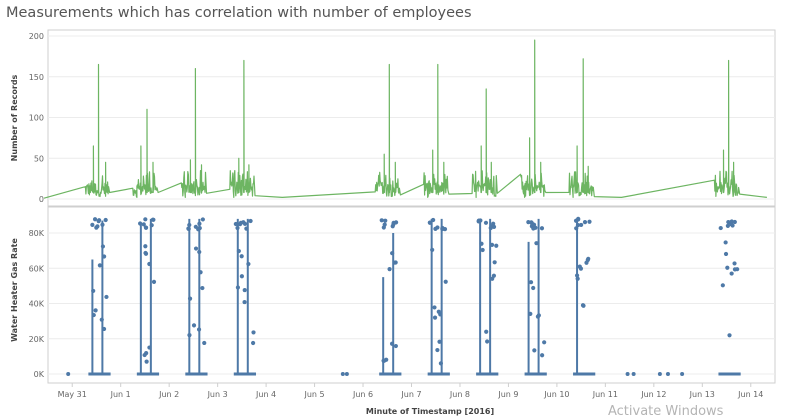  I want to click on x-tick-label: Jun 6, so click(362, 394).